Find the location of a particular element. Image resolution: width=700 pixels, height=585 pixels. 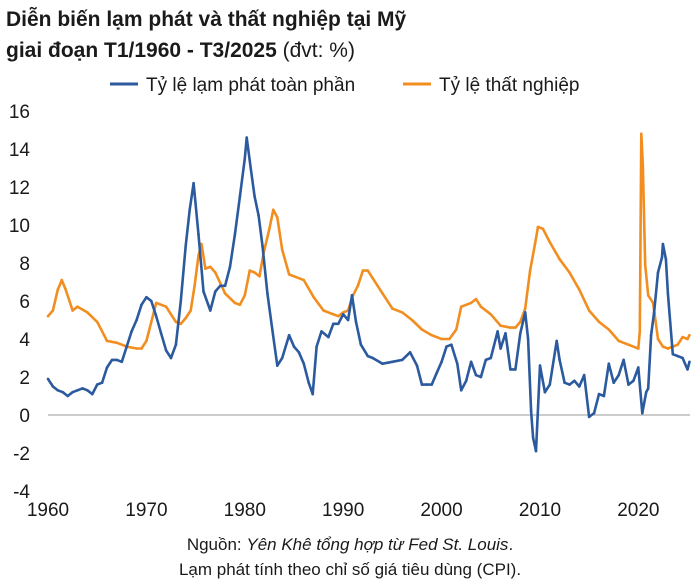

y-tick-label: 8 is located at coordinates (24, 264).